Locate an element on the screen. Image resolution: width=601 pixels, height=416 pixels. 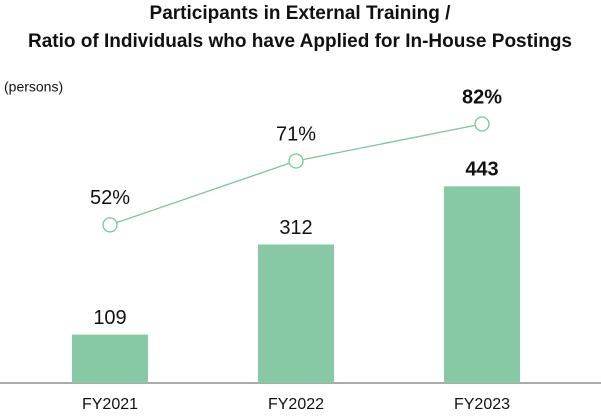
data-label: 109 is located at coordinates (109, 318).